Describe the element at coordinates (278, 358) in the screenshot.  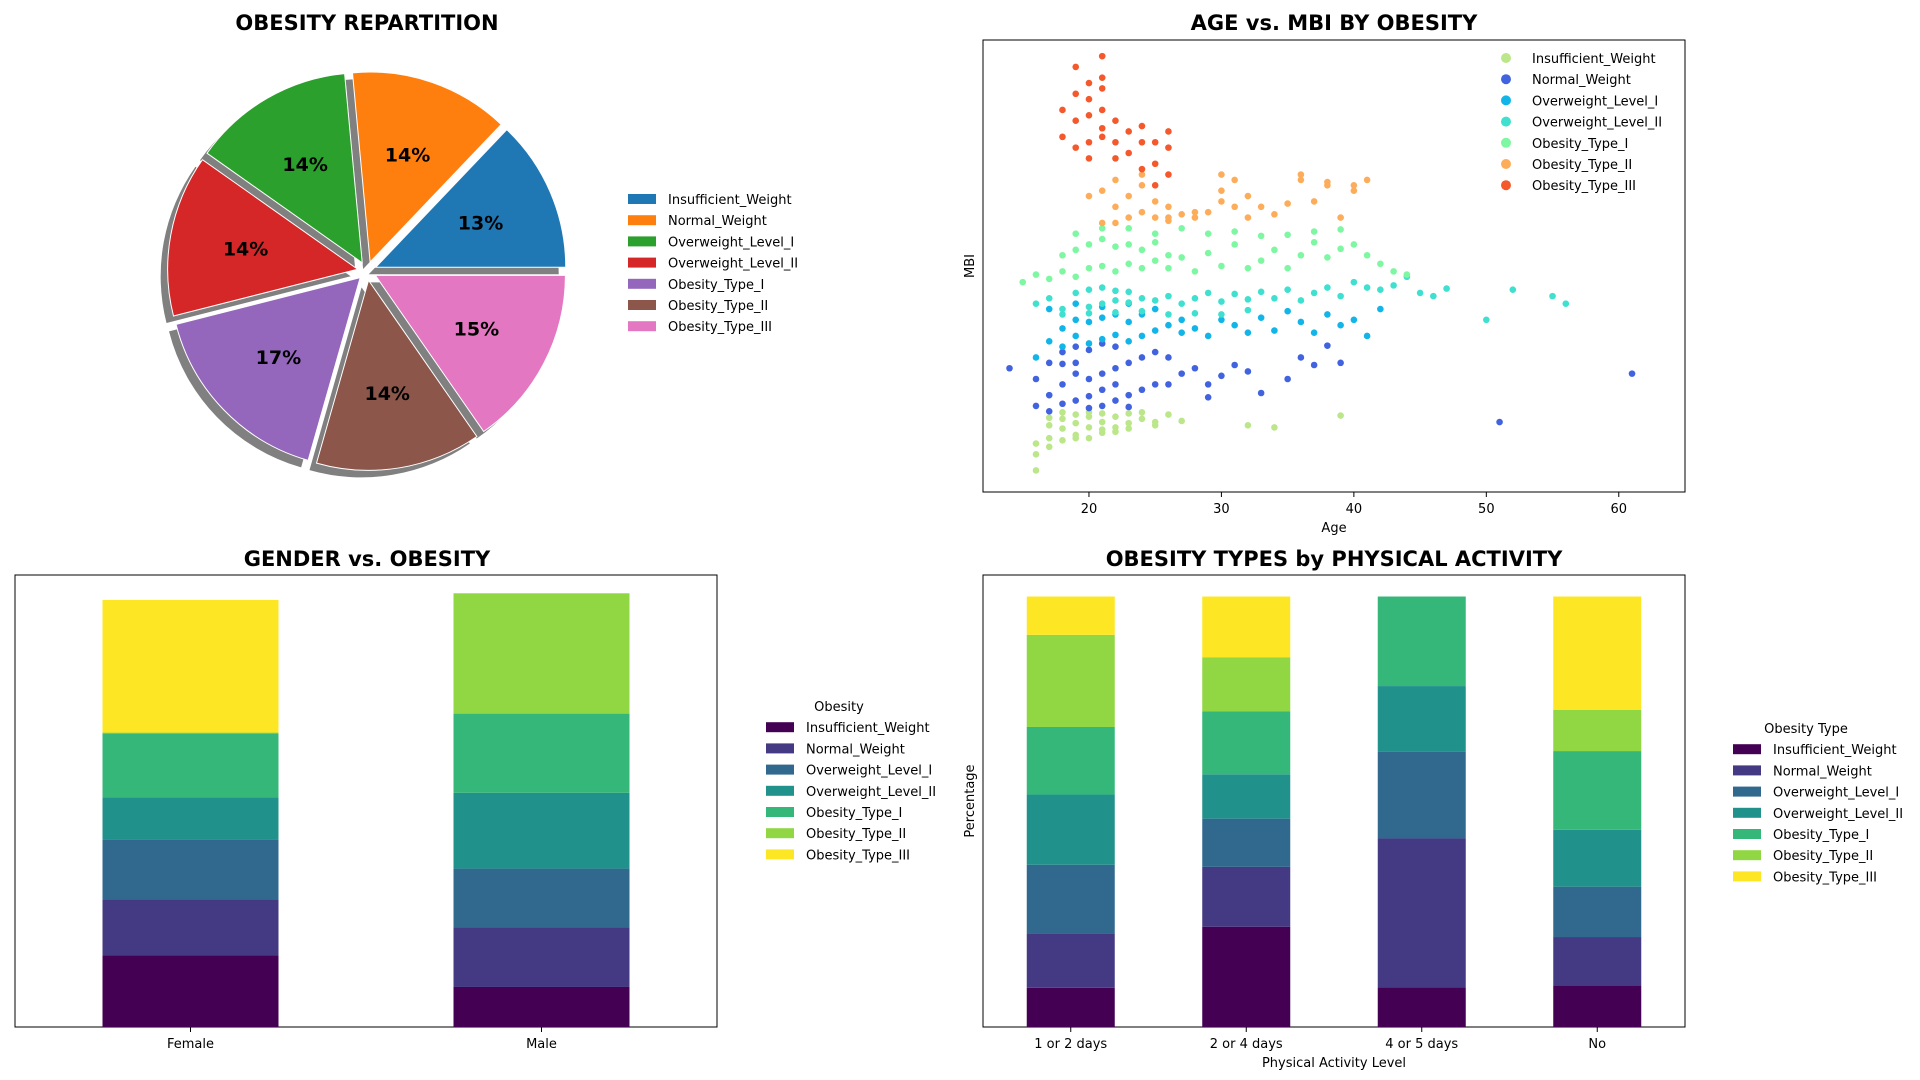
I see `pie-value-label: 17%` at that location.